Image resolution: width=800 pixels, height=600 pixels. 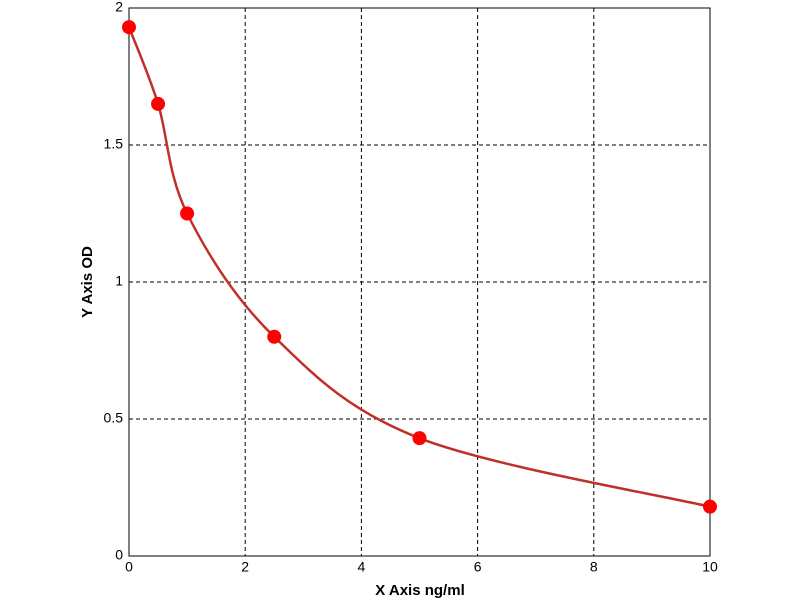 What do you see at coordinates (114, 144) in the screenshot?
I see `y-tick-label: 1.5` at bounding box center [114, 144].